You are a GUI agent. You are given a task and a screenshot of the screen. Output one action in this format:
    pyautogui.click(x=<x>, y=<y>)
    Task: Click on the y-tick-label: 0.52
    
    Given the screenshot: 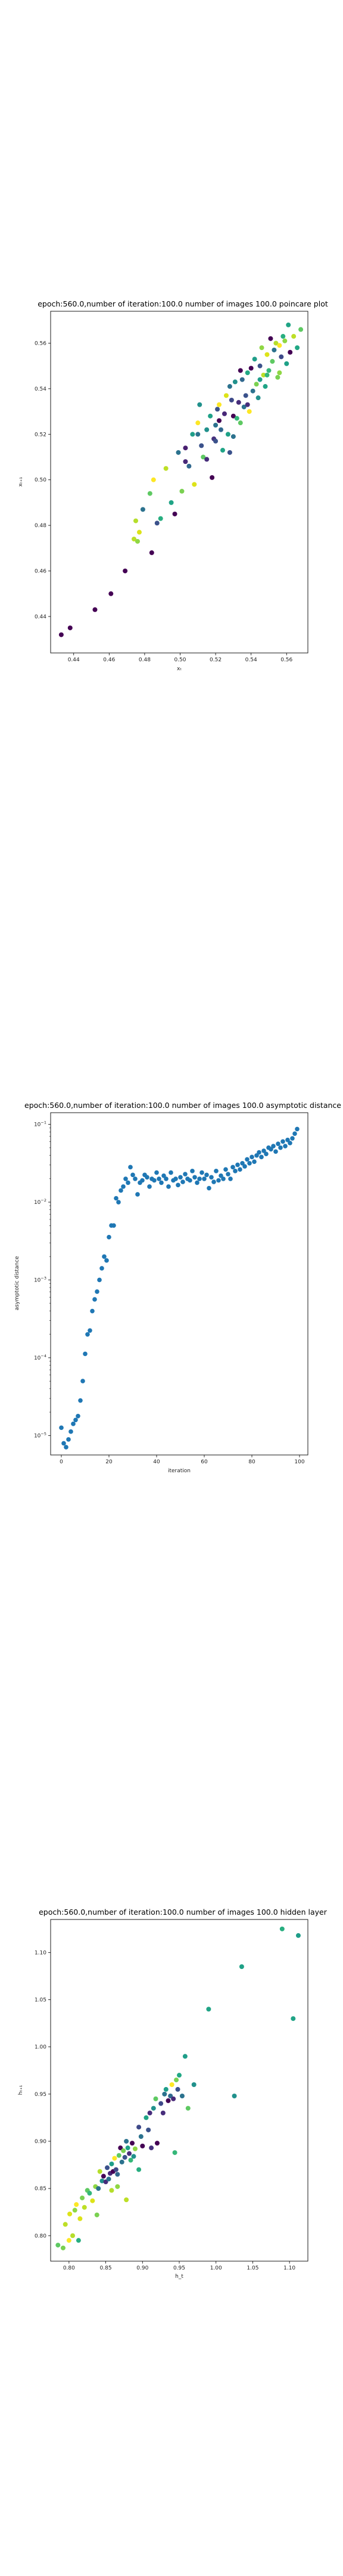 What is the action you would take?
    pyautogui.click(x=41, y=435)
    